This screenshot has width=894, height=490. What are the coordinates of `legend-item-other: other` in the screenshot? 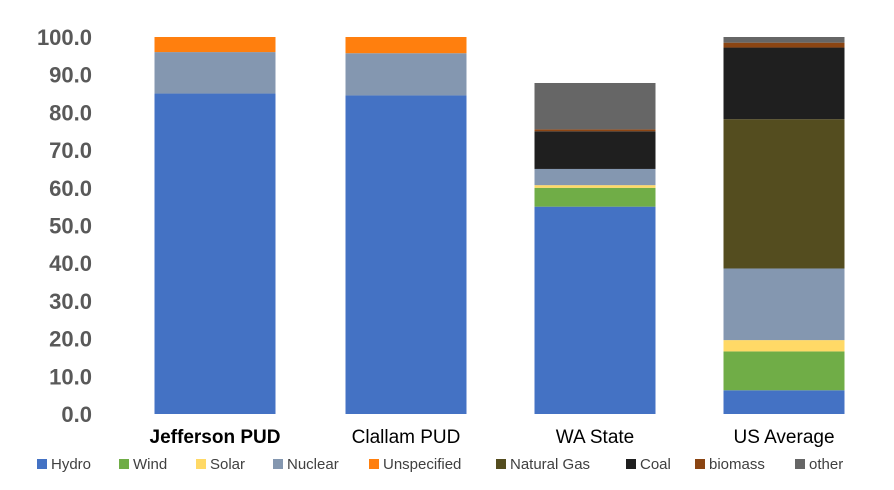 It's located at (819, 464).